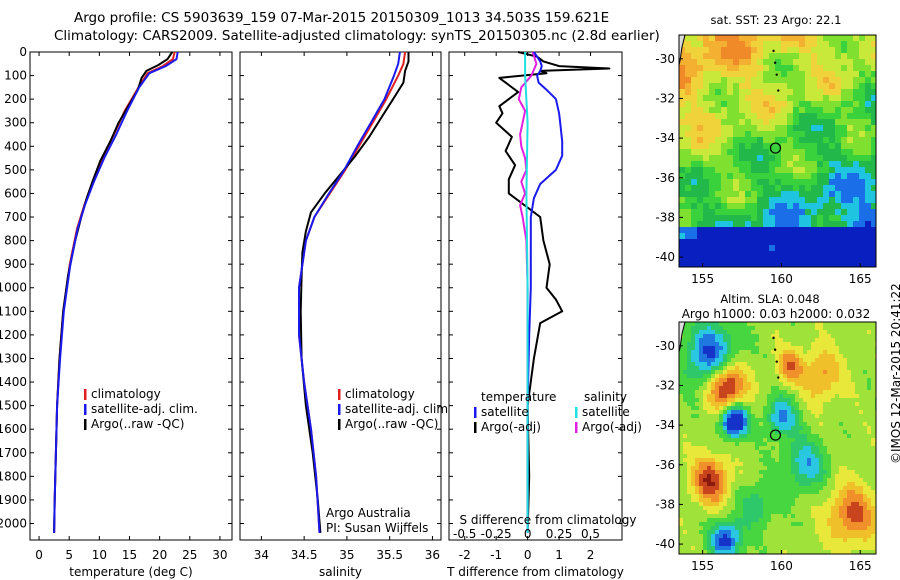  What do you see at coordinates (860, 566) in the screenshot?
I see `sla-map-xtick-label: 165` at bounding box center [860, 566].